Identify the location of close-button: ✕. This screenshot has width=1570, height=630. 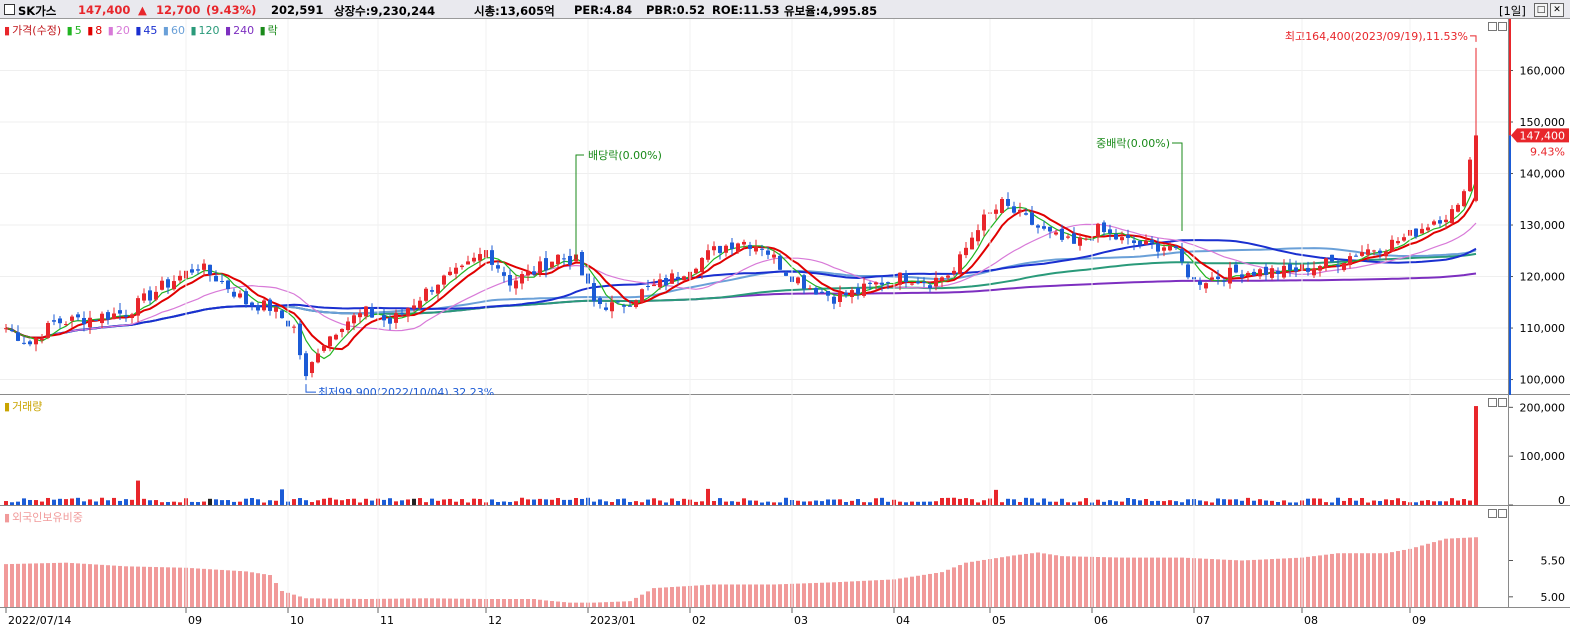
(1557, 10).